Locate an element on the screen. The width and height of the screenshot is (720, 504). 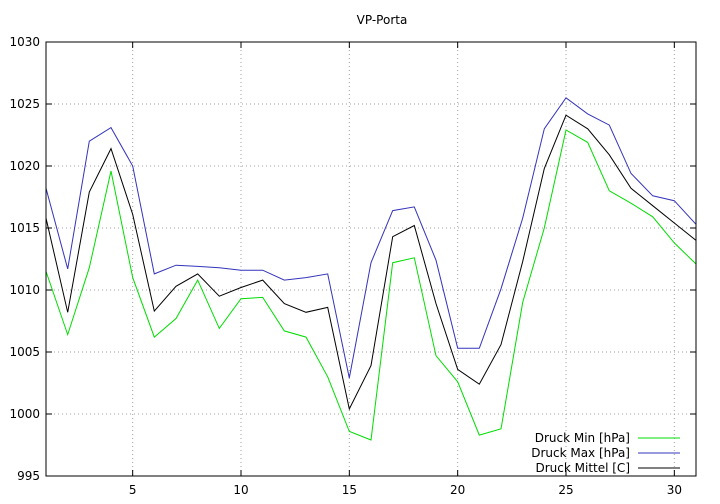
y-tick-label: 1005 is located at coordinates (24, 352).